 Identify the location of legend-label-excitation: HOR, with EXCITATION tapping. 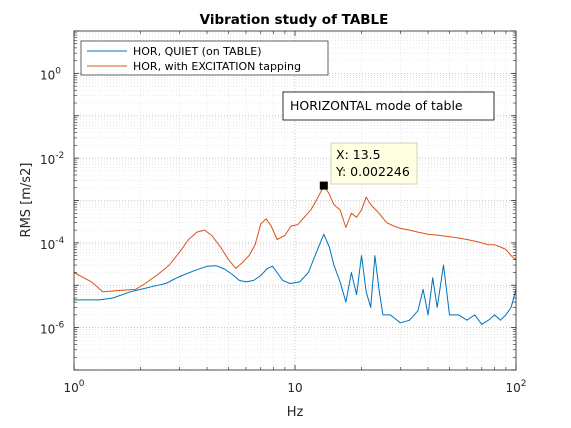
(217, 66).